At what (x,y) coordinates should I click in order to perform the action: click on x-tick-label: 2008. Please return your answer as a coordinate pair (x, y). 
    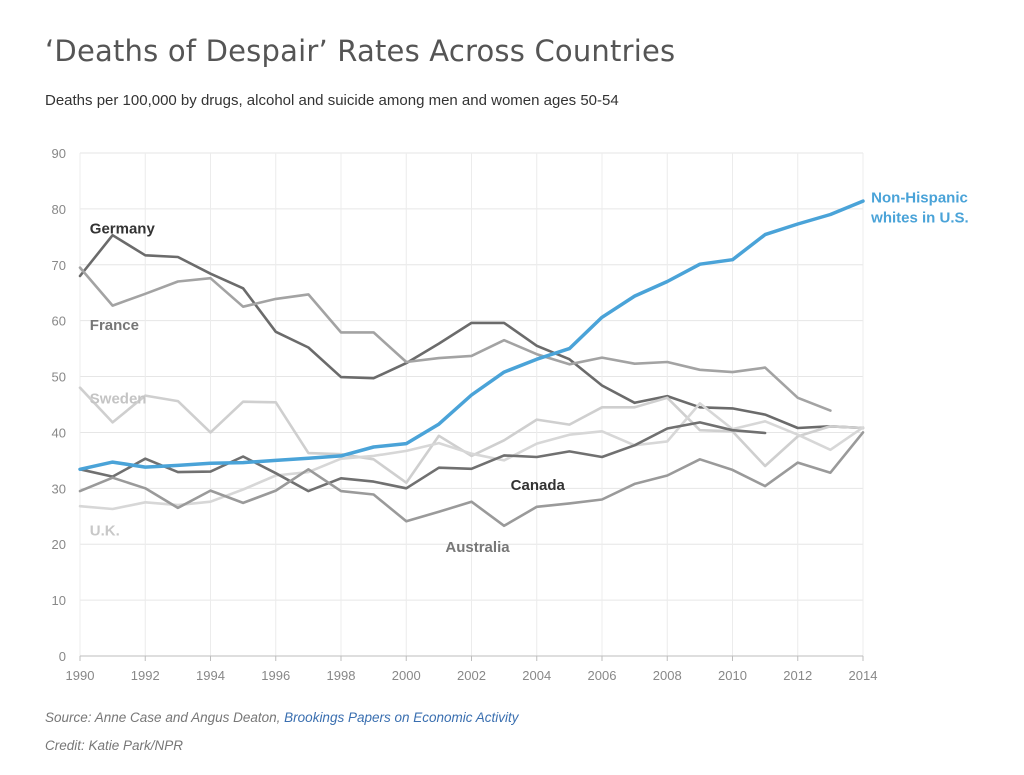
    Looking at the image, I should click on (667, 675).